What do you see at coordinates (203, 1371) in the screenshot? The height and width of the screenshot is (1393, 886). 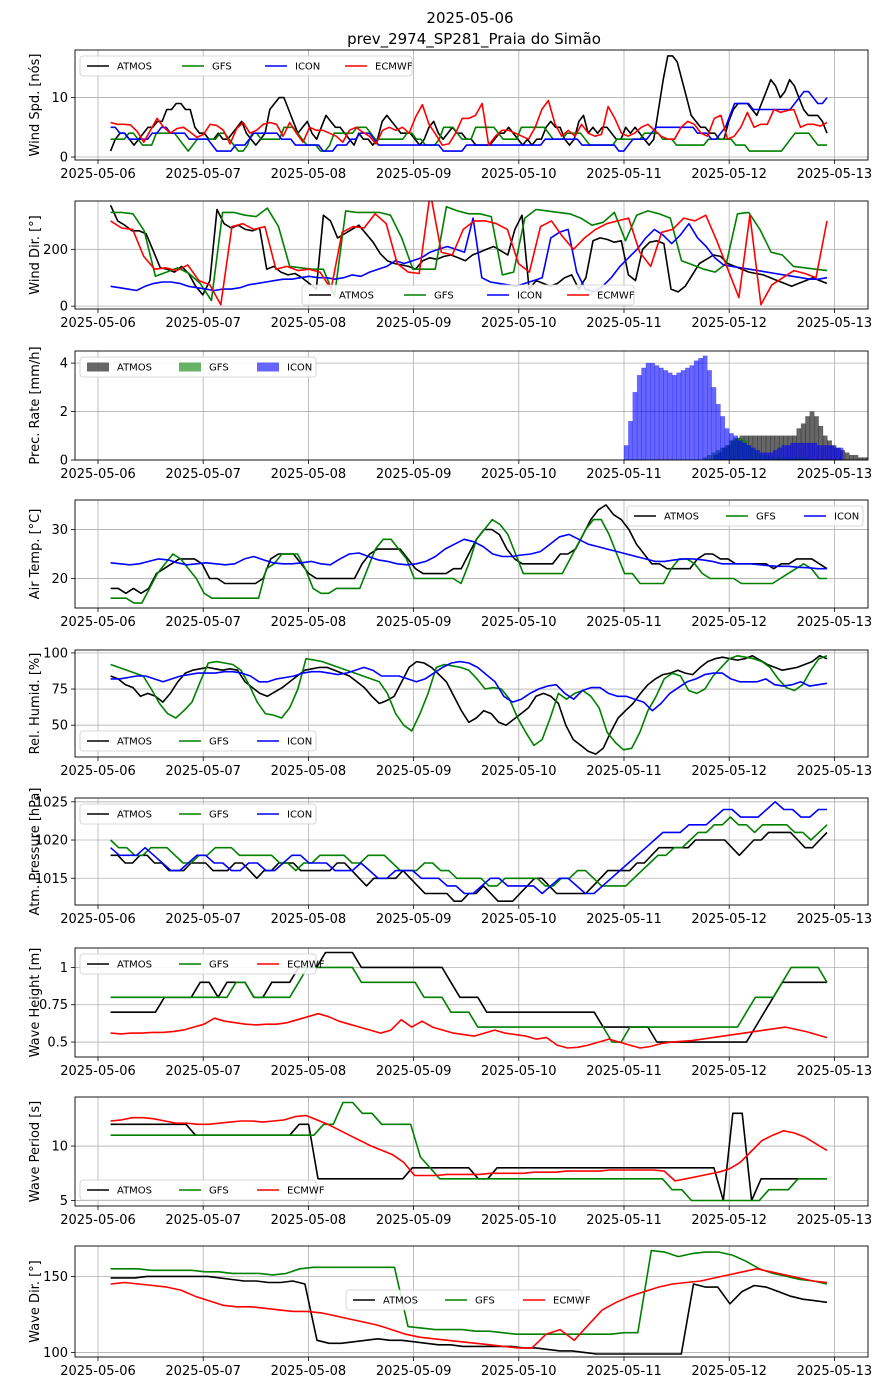 I see `x-tick-label: 2025-05-07` at bounding box center [203, 1371].